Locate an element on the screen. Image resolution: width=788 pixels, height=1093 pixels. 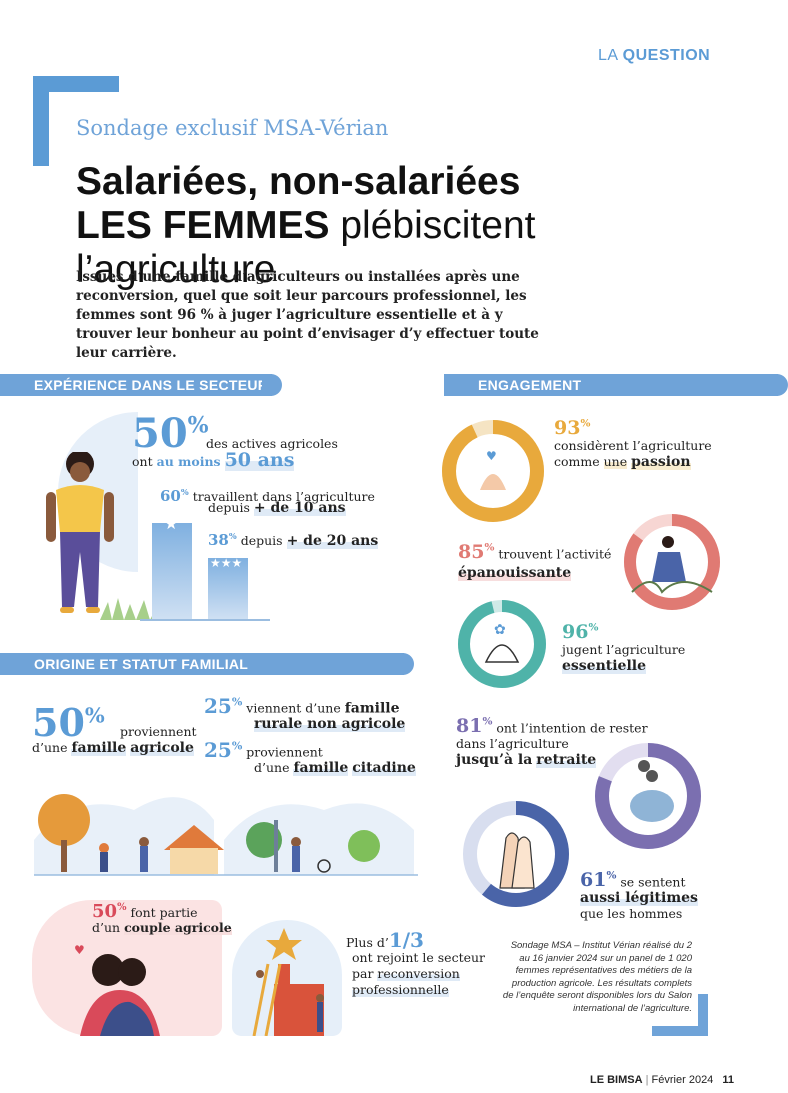
eng-stat-3: 96% jugent l’agriculture essentielle is located at coordinates (624, 648).